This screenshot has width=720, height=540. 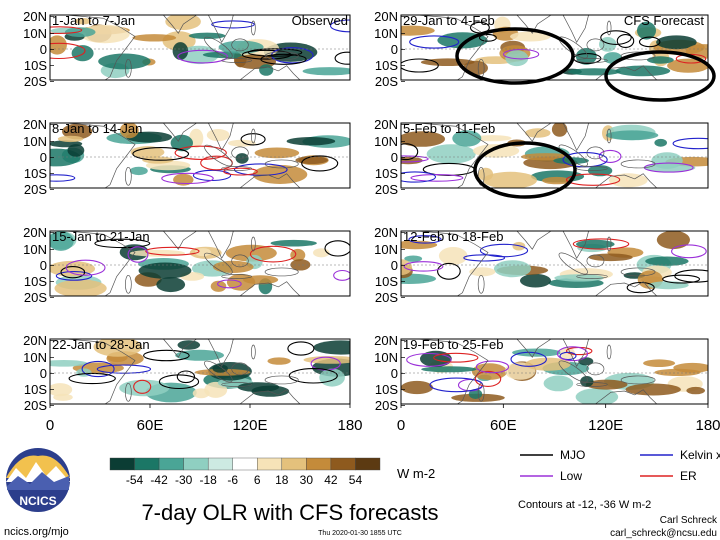 I want to click on legend-label: Kelvin x2, so click(x=700, y=455).